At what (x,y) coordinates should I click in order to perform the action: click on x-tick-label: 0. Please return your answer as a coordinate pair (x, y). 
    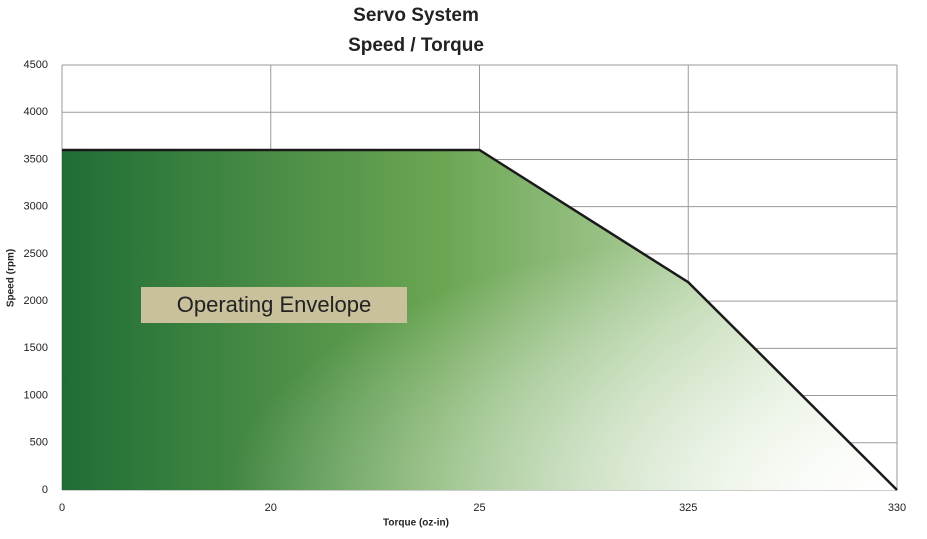
    Looking at the image, I should click on (62, 508).